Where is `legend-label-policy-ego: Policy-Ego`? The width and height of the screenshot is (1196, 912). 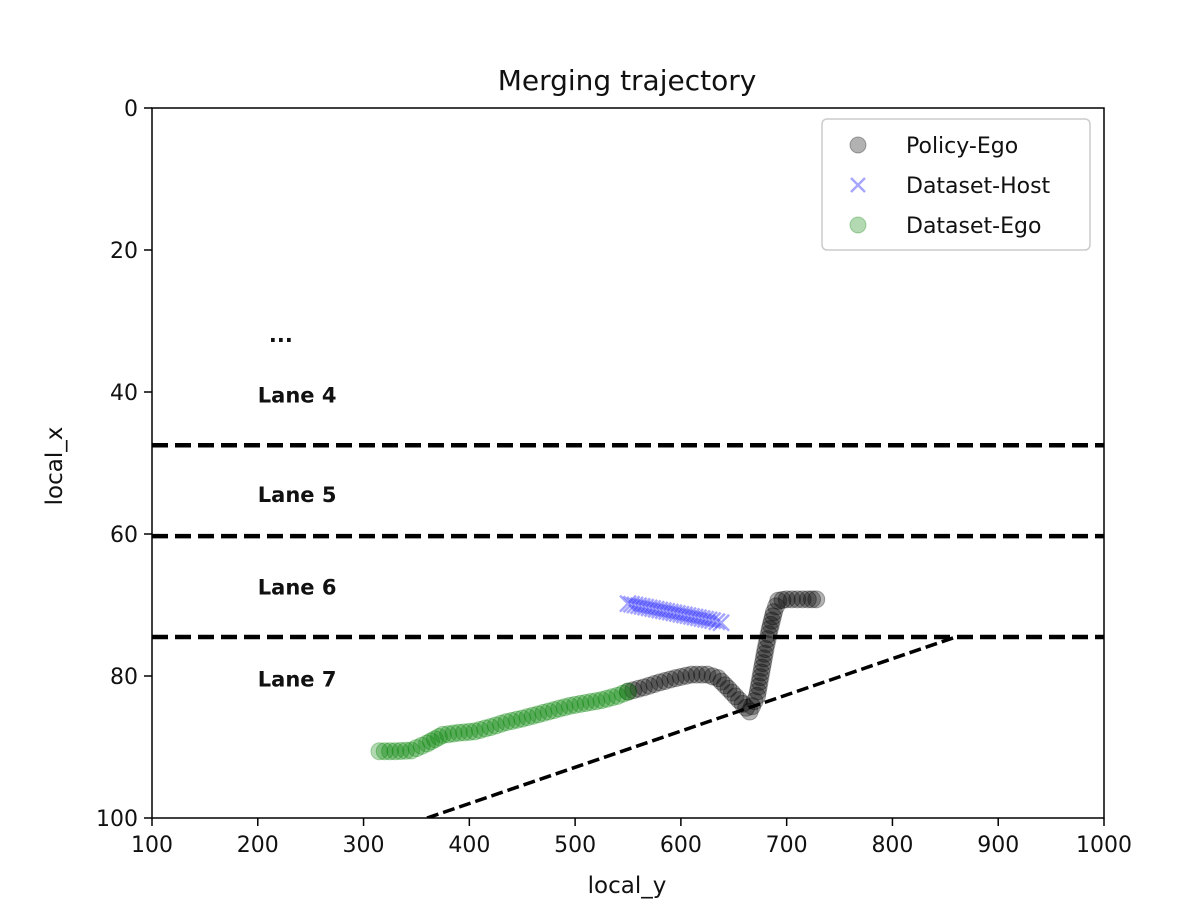 legend-label-policy-ego: Policy-Ego is located at coordinates (962, 146).